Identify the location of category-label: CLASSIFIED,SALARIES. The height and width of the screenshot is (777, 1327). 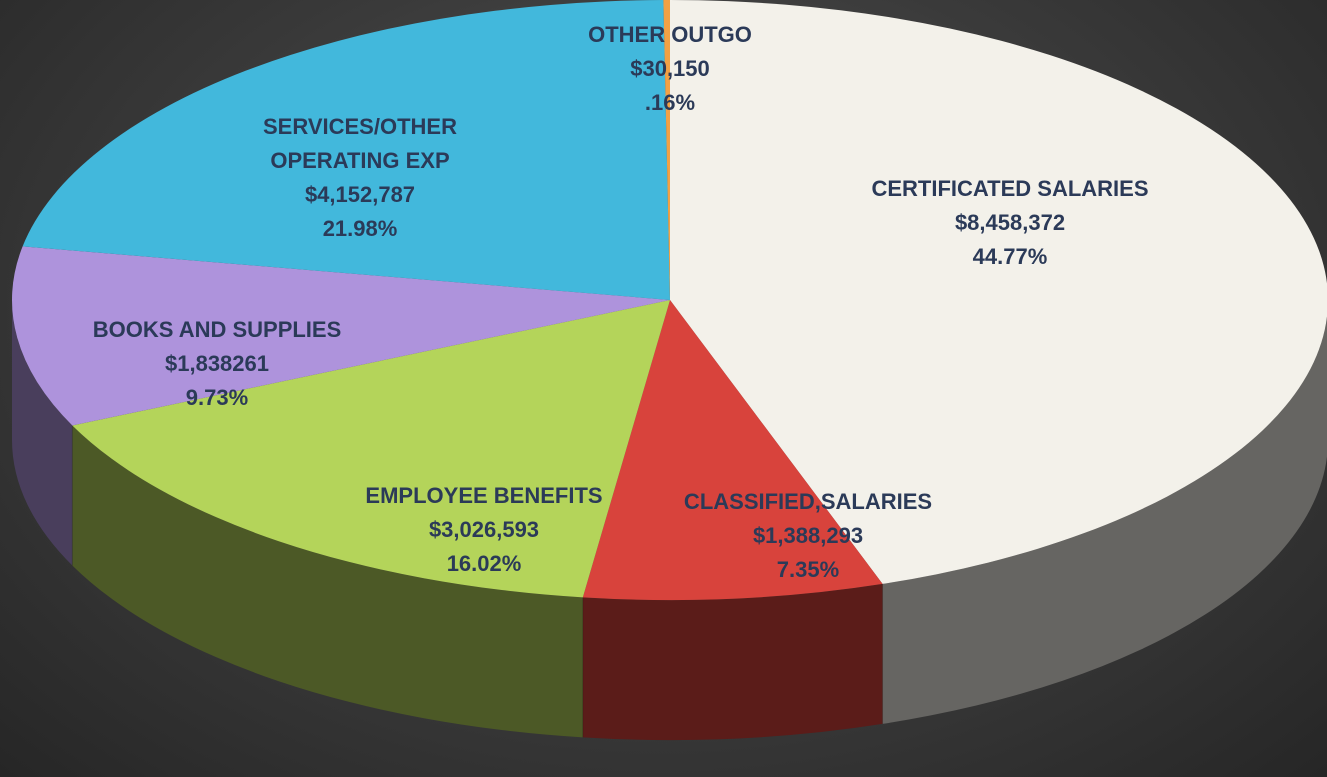
(808, 501).